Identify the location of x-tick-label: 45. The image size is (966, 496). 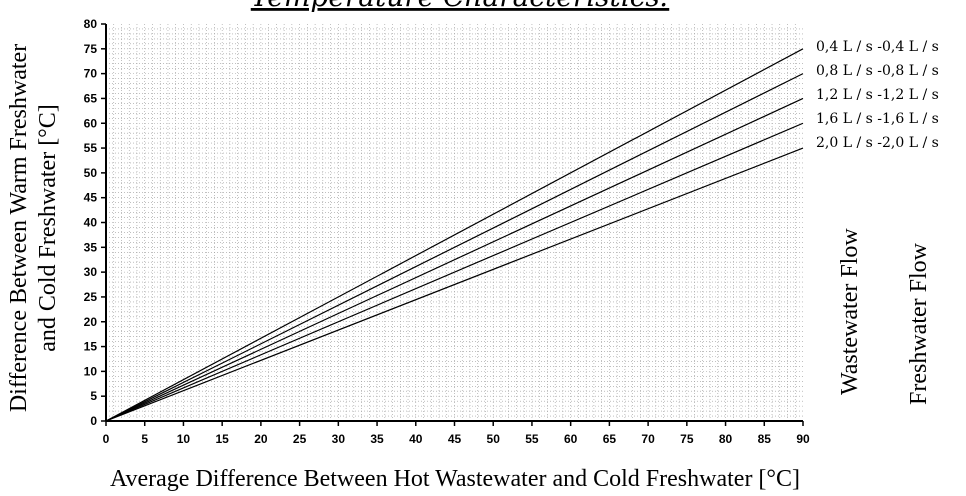
(455, 439).